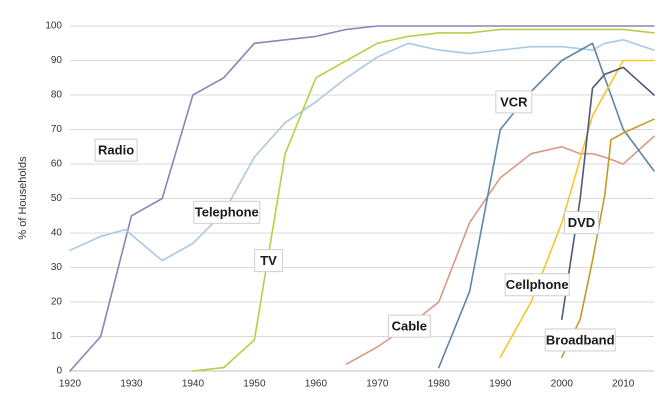  I want to click on y-axis-label: % of Households, so click(23, 198).